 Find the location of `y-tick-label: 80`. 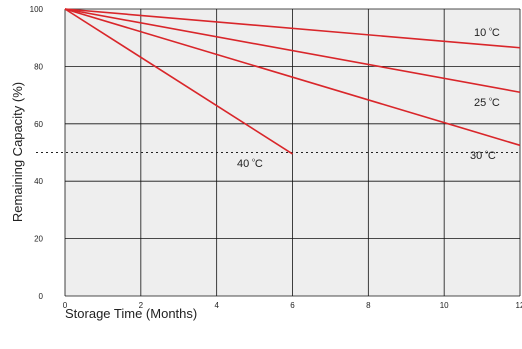

y-tick-label: 80 is located at coordinates (38, 66).